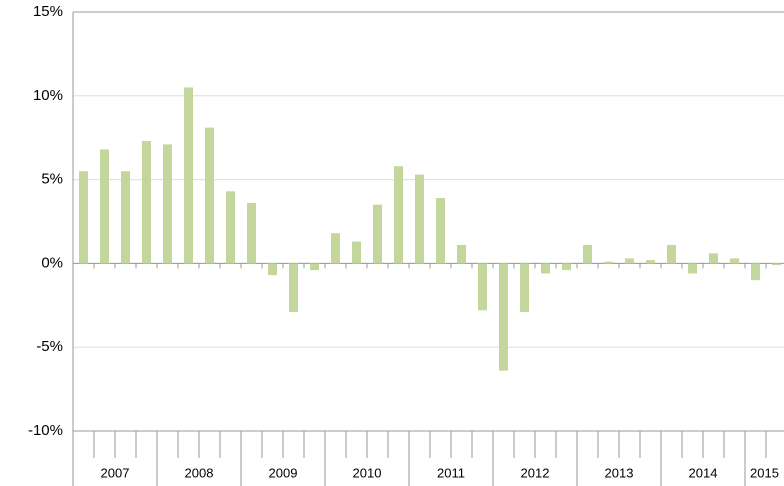 The height and width of the screenshot is (486, 784). Describe the element at coordinates (703, 472) in the screenshot. I see `x-group-label: 2014` at that location.